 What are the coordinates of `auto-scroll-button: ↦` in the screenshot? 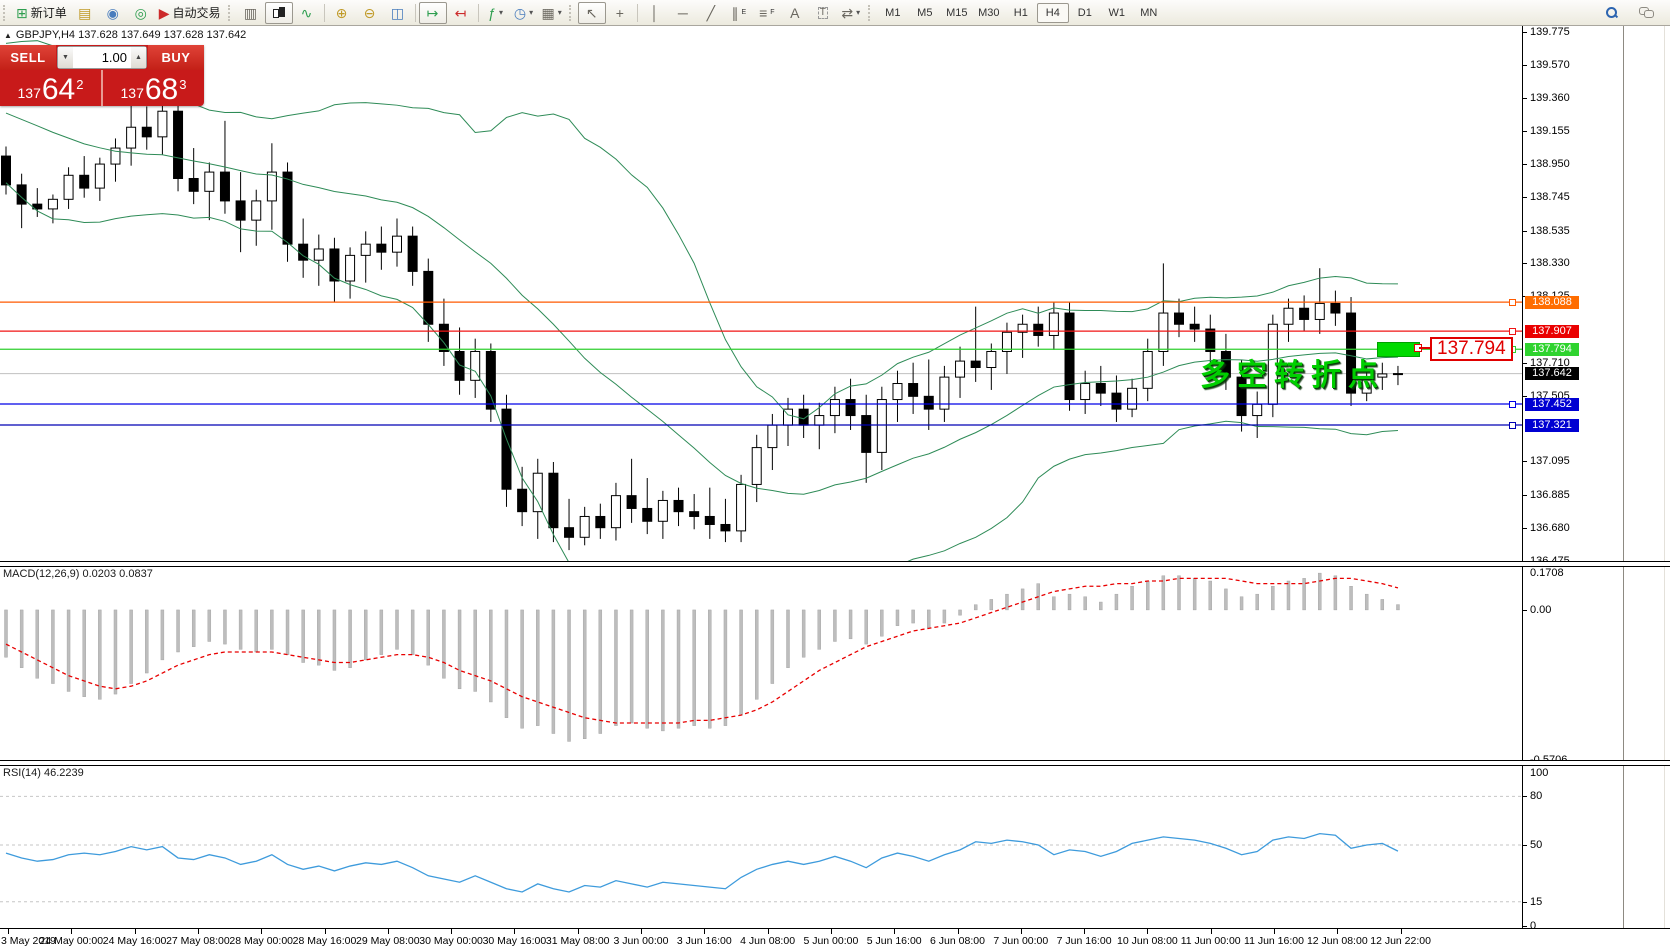 It's located at (432, 12).